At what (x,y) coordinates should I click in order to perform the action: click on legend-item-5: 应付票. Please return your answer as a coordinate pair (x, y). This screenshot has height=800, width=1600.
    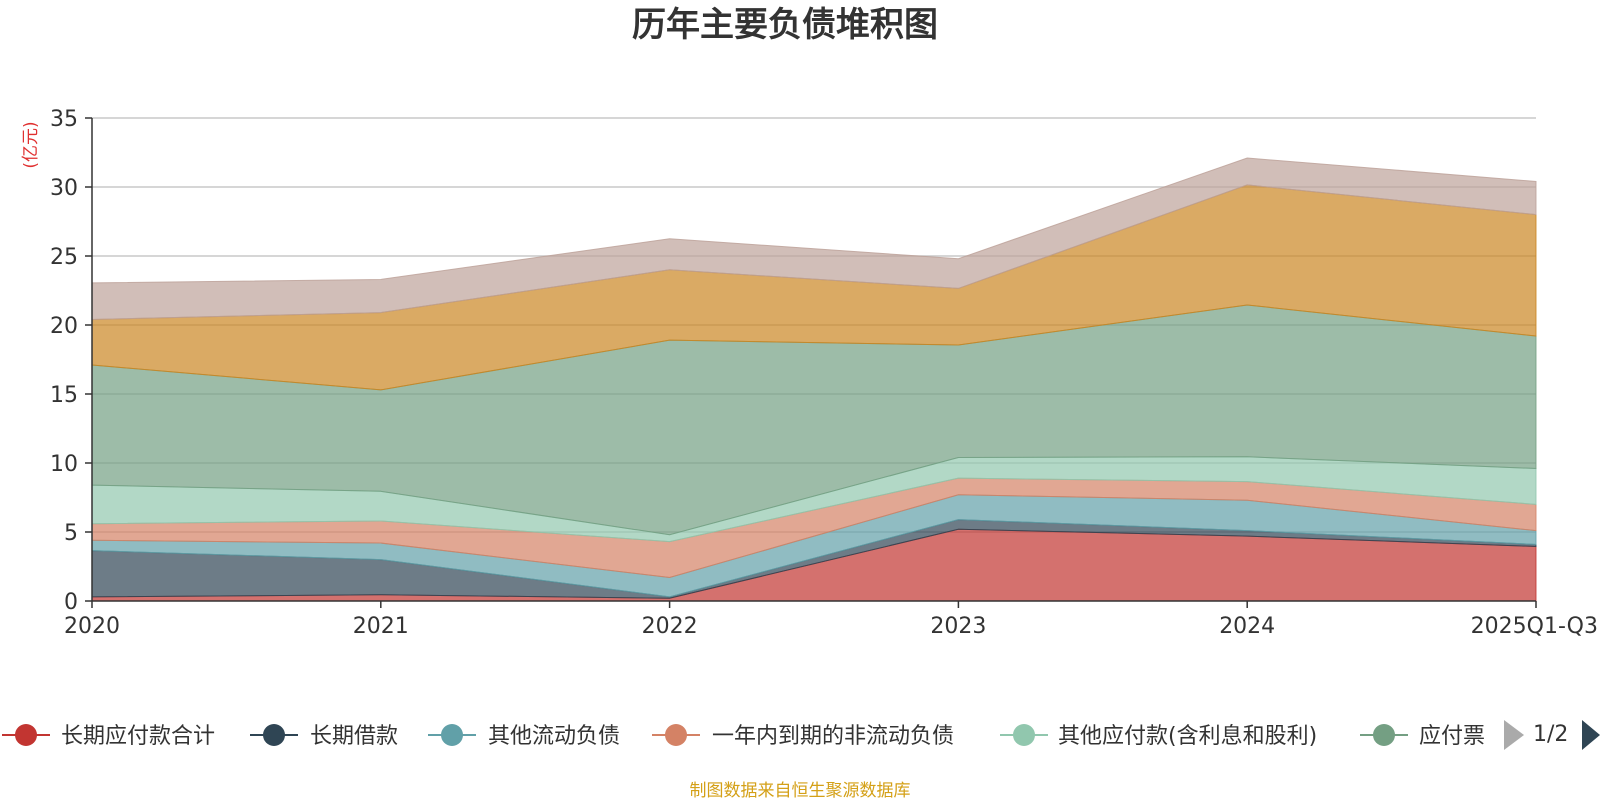
    Looking at the image, I should click on (1422, 736).